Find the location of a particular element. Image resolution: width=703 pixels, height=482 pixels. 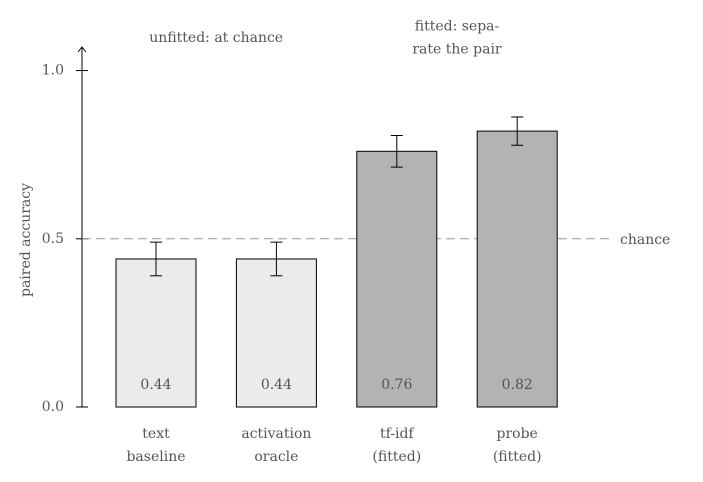

value-label: 0.76 is located at coordinates (396, 385).